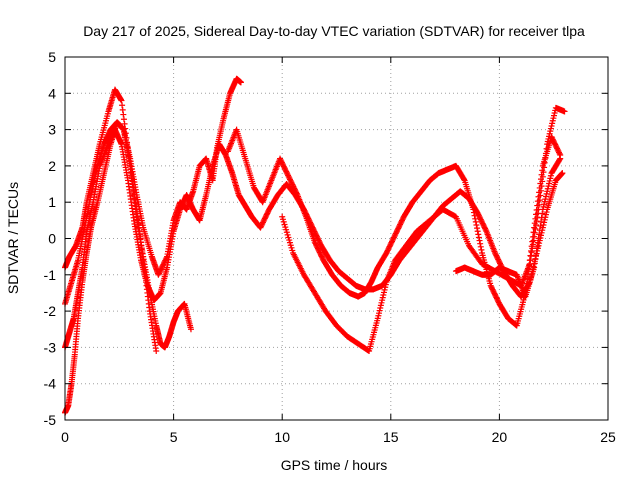 This screenshot has width=640, height=480. Describe the element at coordinates (391, 437) in the screenshot. I see `x-tick-label: 15` at that location.